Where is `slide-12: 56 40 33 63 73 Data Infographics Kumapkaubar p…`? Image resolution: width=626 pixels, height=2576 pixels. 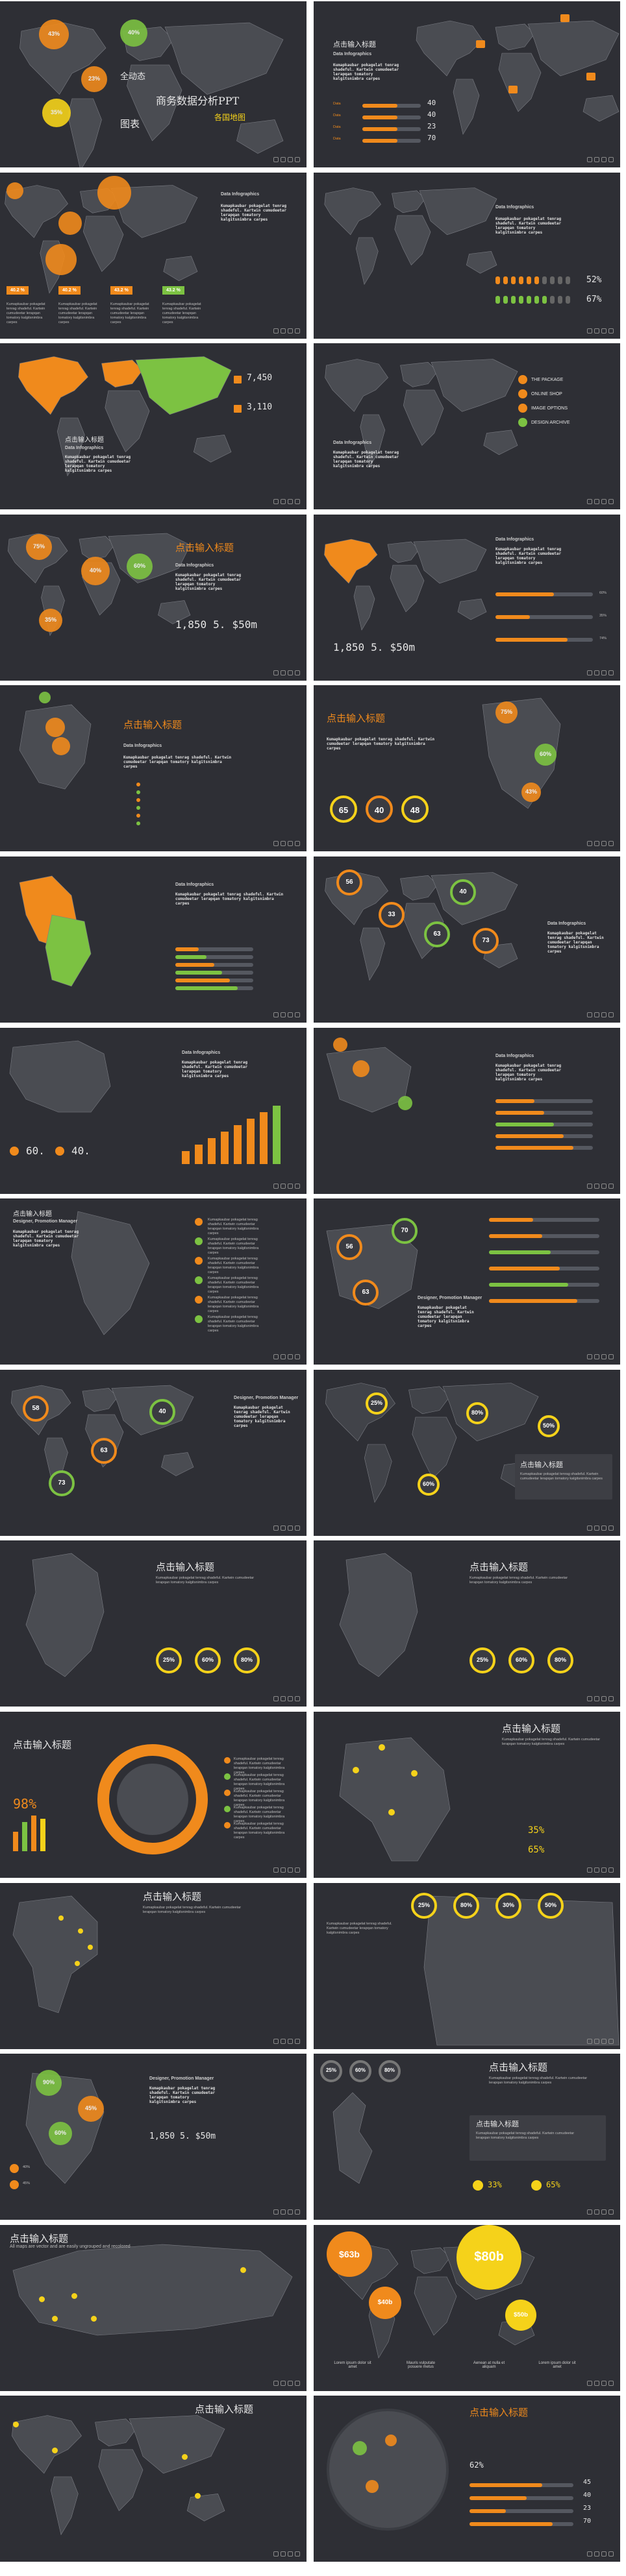
slide-12: 56 40 33 63 73 Data Infographics Kumapkaubar p… is located at coordinates (467, 940).